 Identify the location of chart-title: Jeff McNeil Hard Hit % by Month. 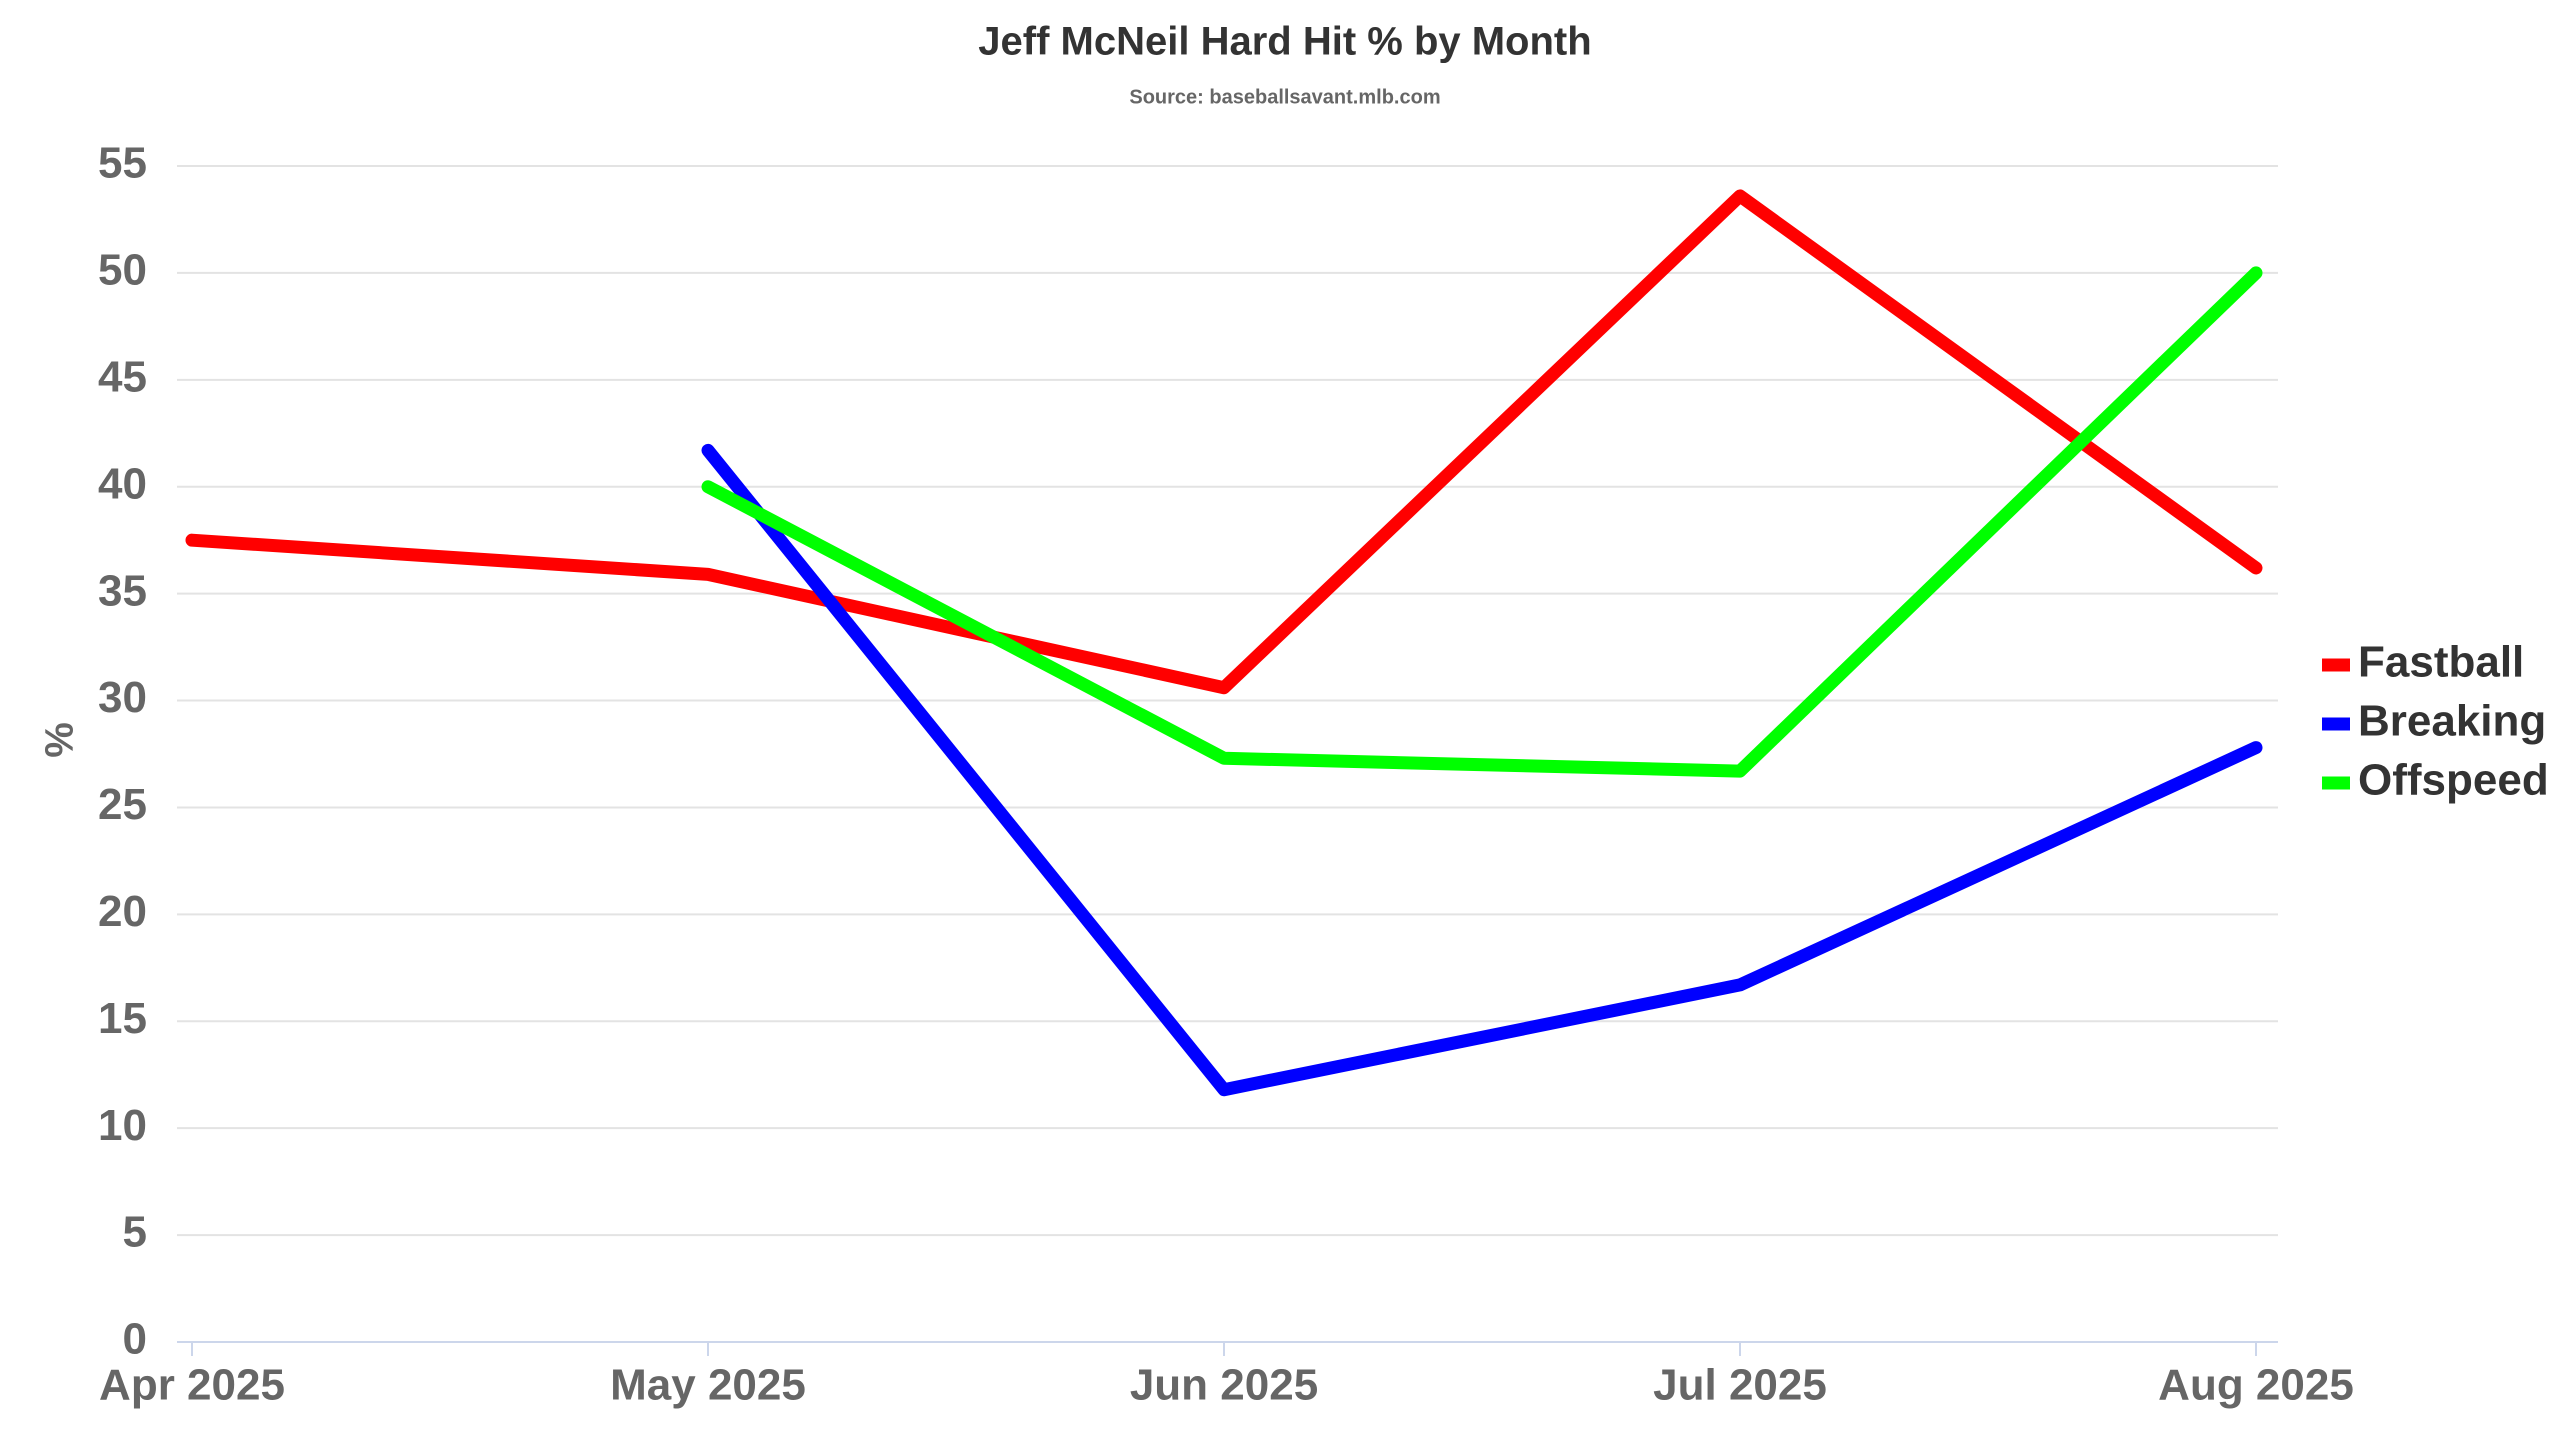
(1284, 42).